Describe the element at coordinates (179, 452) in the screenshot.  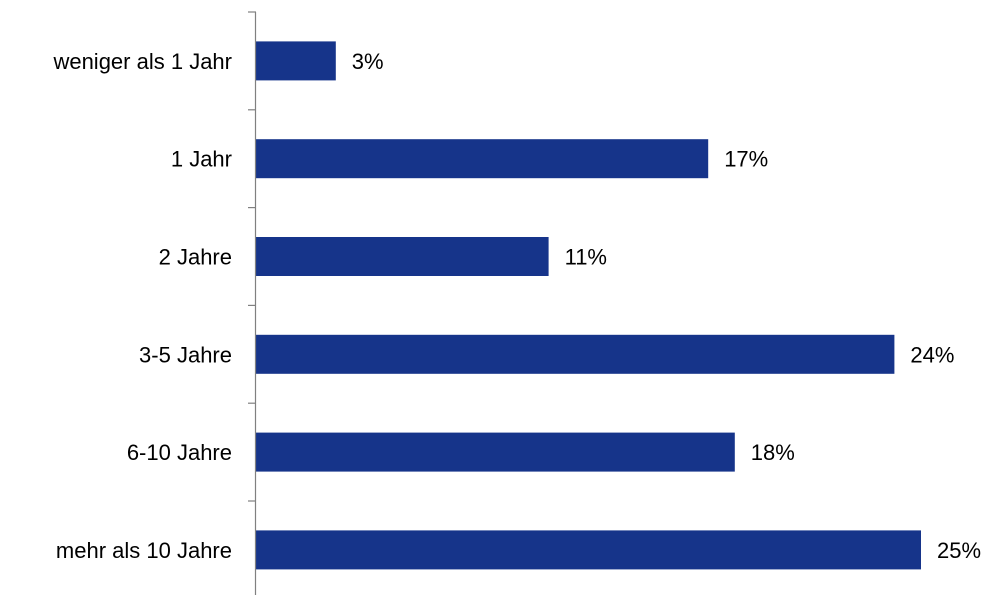
I see `category-label-4: 6-10 Jahre` at that location.